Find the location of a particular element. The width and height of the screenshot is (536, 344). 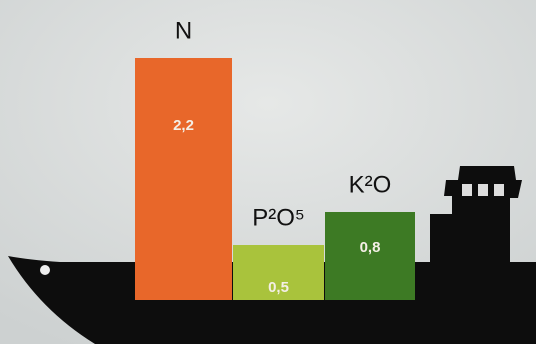

category-label: K²O is located at coordinates (370, 184).